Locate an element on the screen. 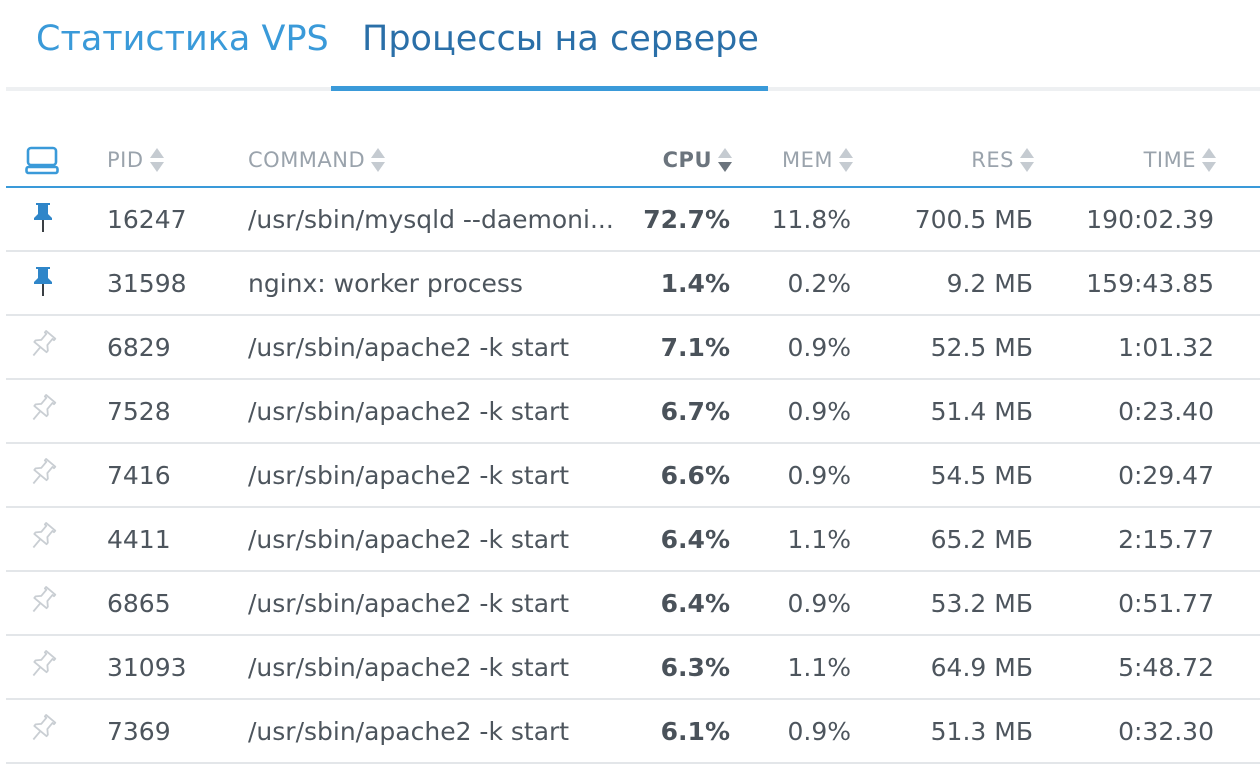  cell-pid: 16247 is located at coordinates (147, 219).